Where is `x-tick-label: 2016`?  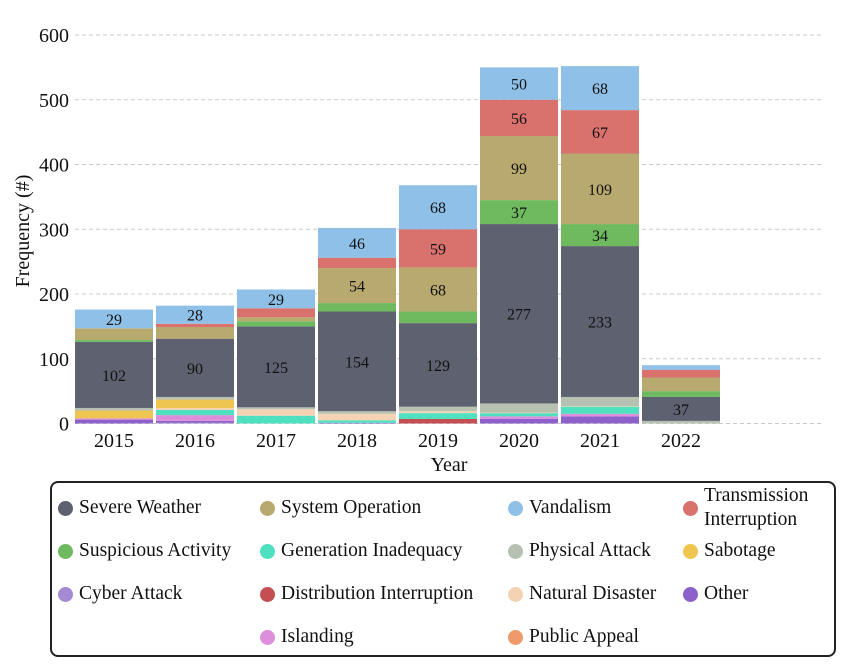 x-tick-label: 2016 is located at coordinates (195, 441).